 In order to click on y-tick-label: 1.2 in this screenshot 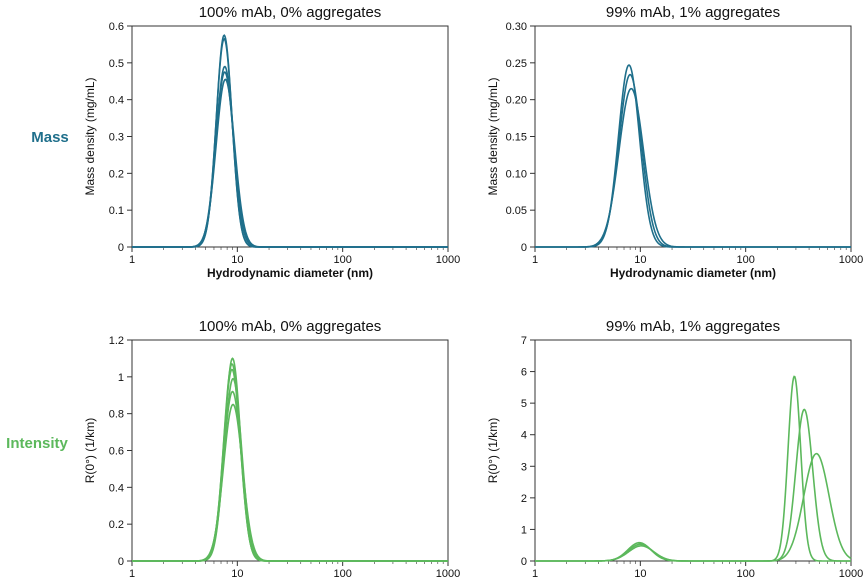, I will do `click(116, 341)`.